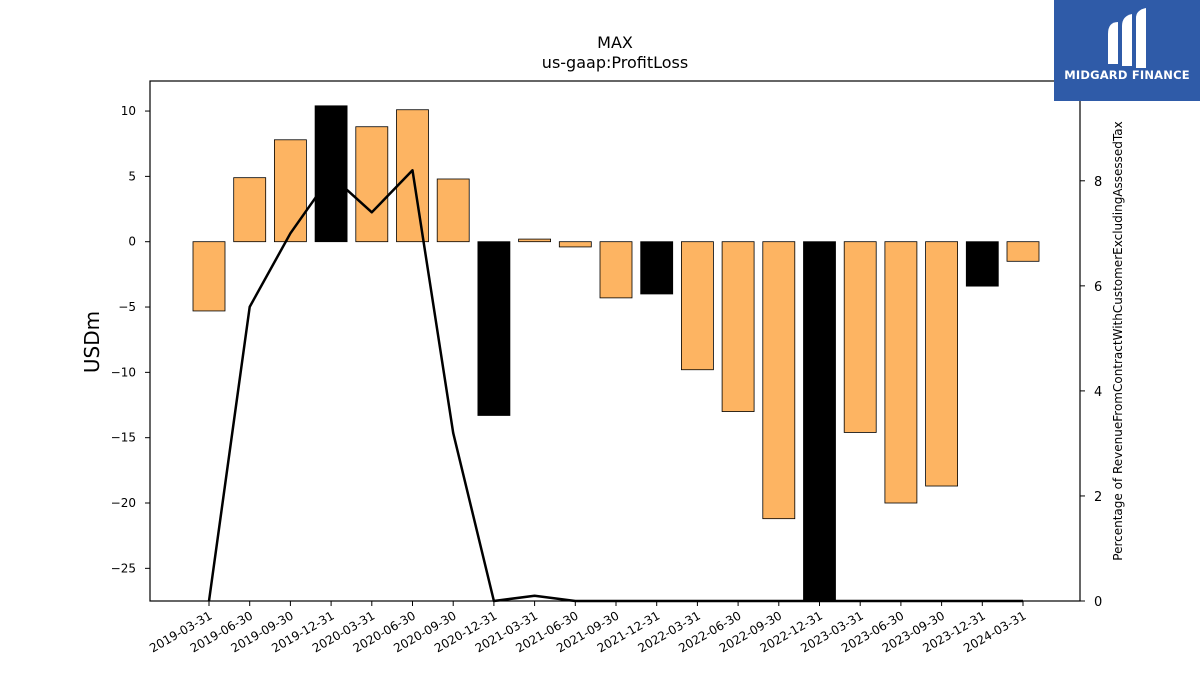  I want to click on y-tick-label: 5, so click(132, 176).